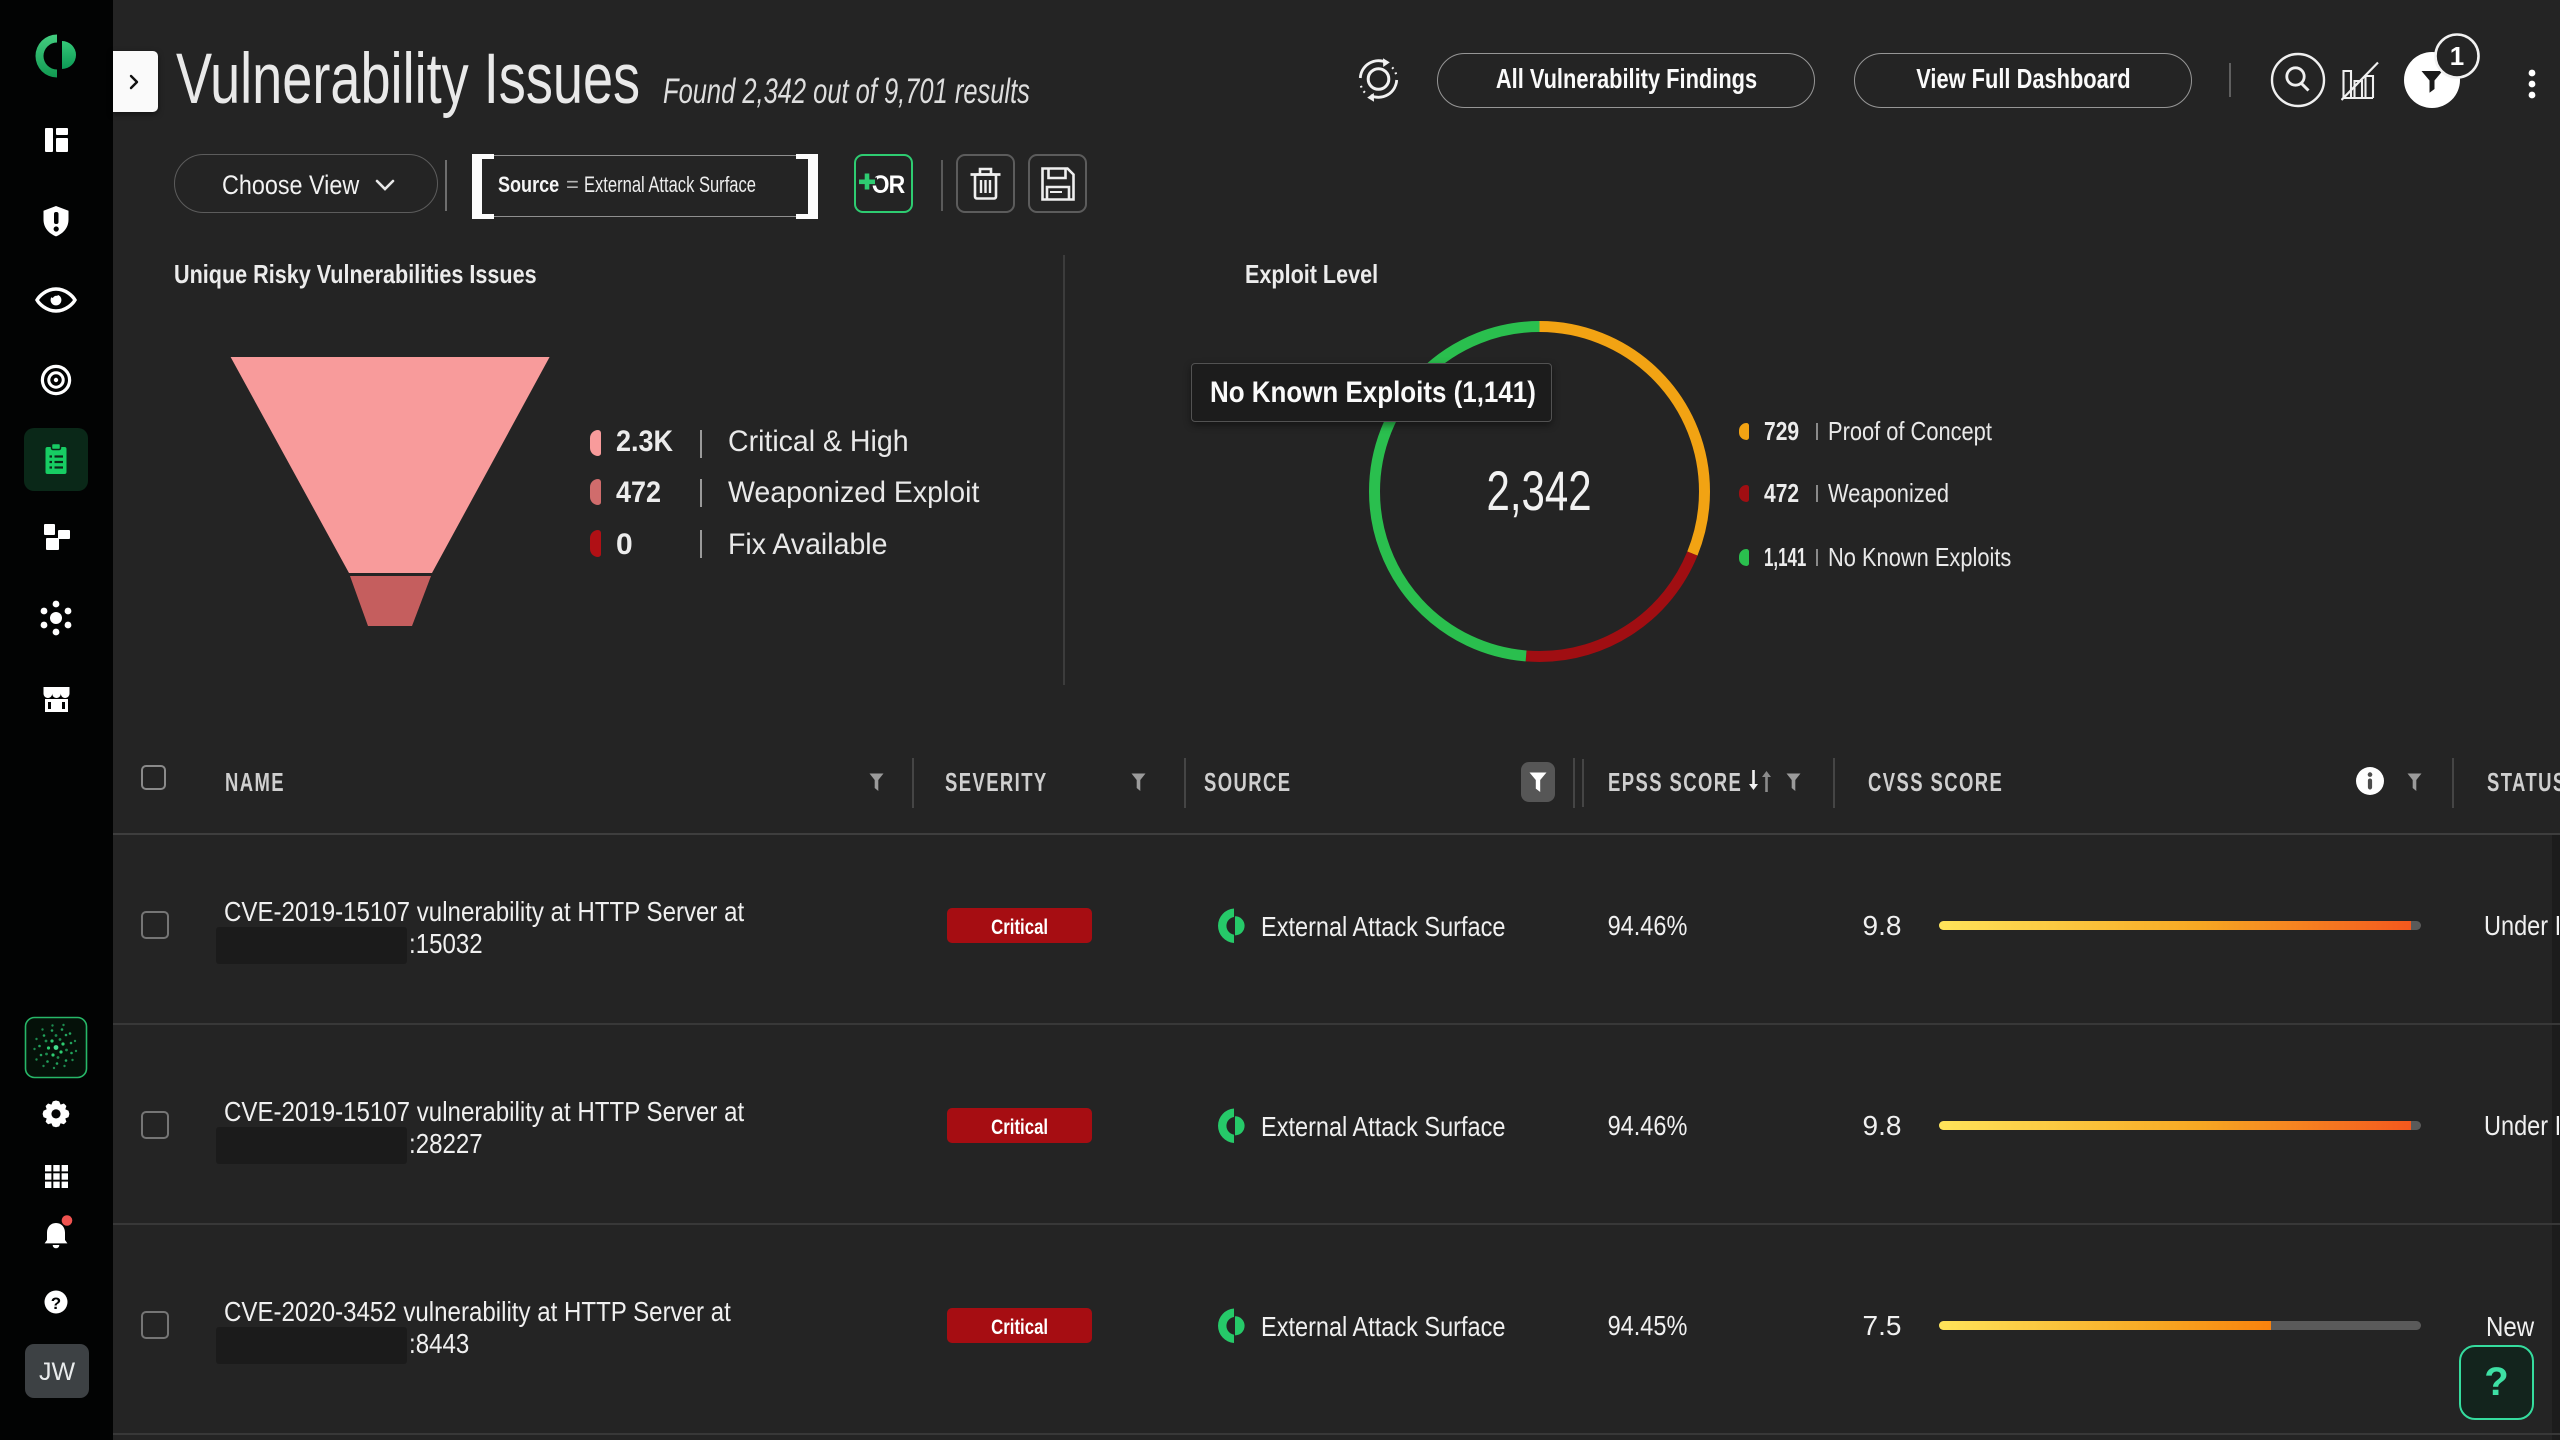  I want to click on svg-text: JW, so click(57, 1372).